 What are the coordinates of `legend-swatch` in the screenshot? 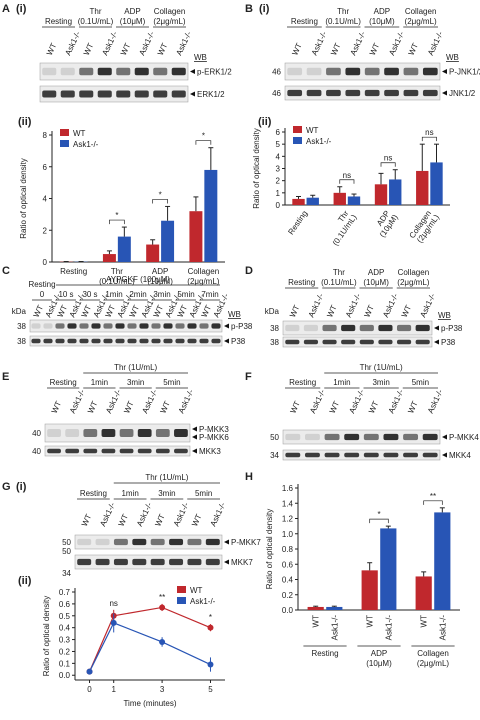 It's located at (64, 132).